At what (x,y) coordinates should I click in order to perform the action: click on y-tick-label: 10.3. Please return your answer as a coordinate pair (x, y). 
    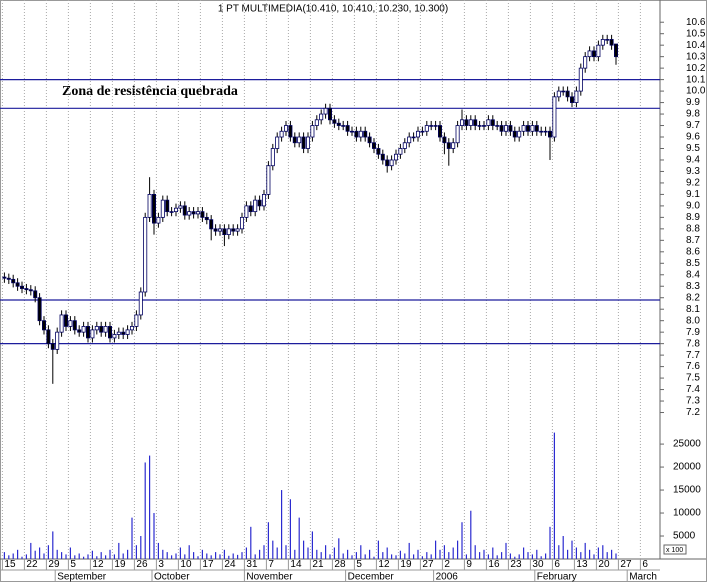
    Looking at the image, I should click on (696, 56).